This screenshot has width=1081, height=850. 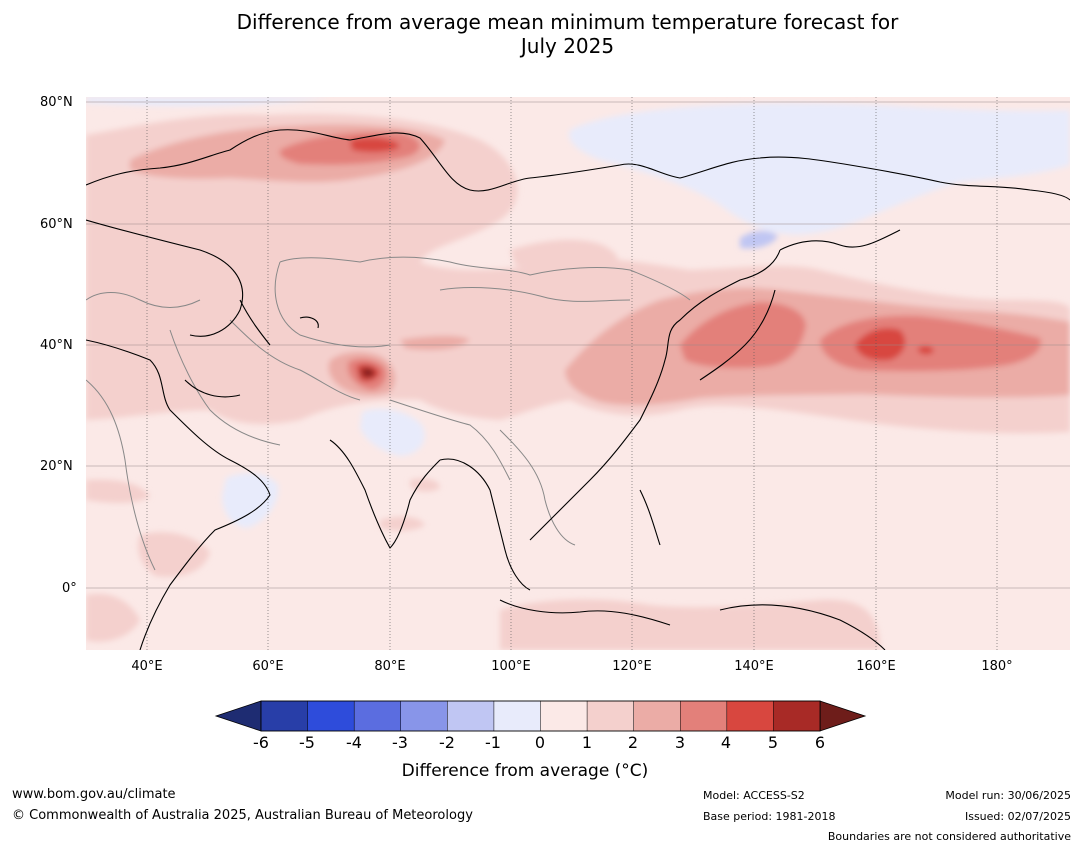 What do you see at coordinates (392, 432) in the screenshot?
I see `cool-anomaly-india` at bounding box center [392, 432].